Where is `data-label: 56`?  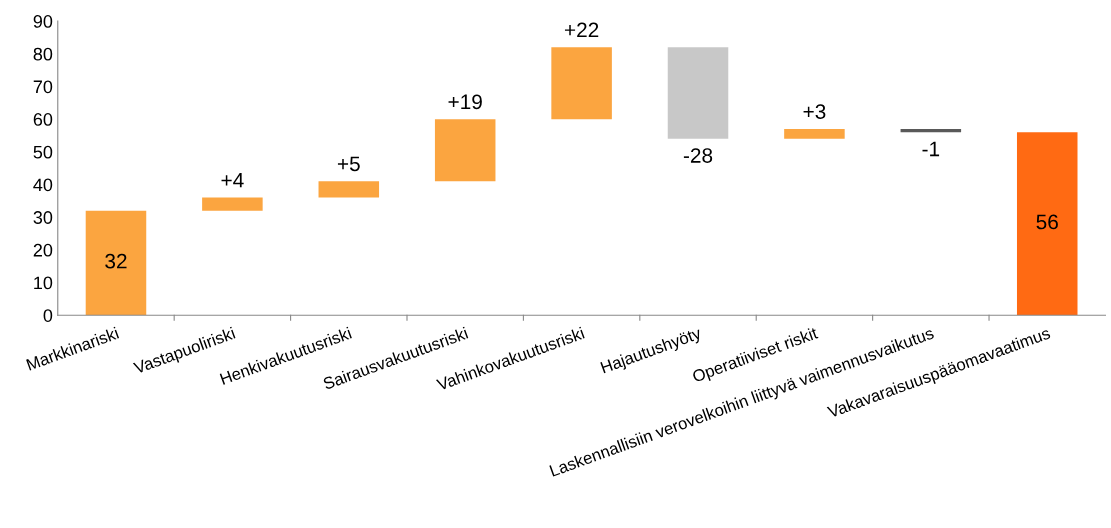
data-label: 56 is located at coordinates (1047, 222).